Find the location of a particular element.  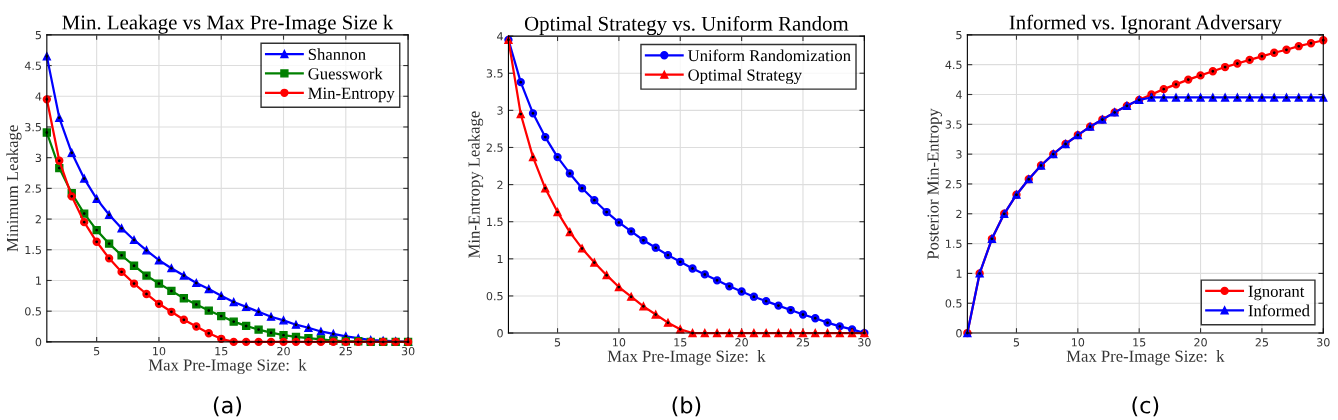

chart-title: Optimal Strategy vs. Uniform Random is located at coordinates (686, 25).